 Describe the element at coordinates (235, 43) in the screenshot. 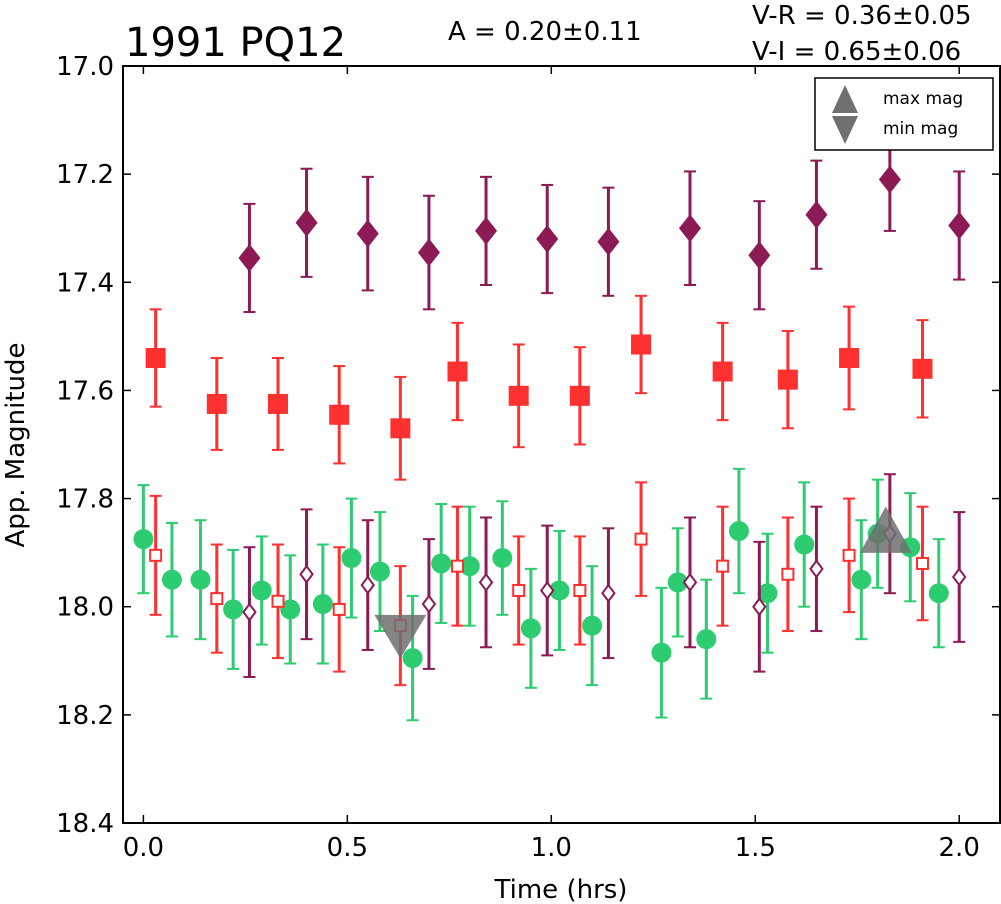

I see `chart-title: 1991 PQ12` at that location.